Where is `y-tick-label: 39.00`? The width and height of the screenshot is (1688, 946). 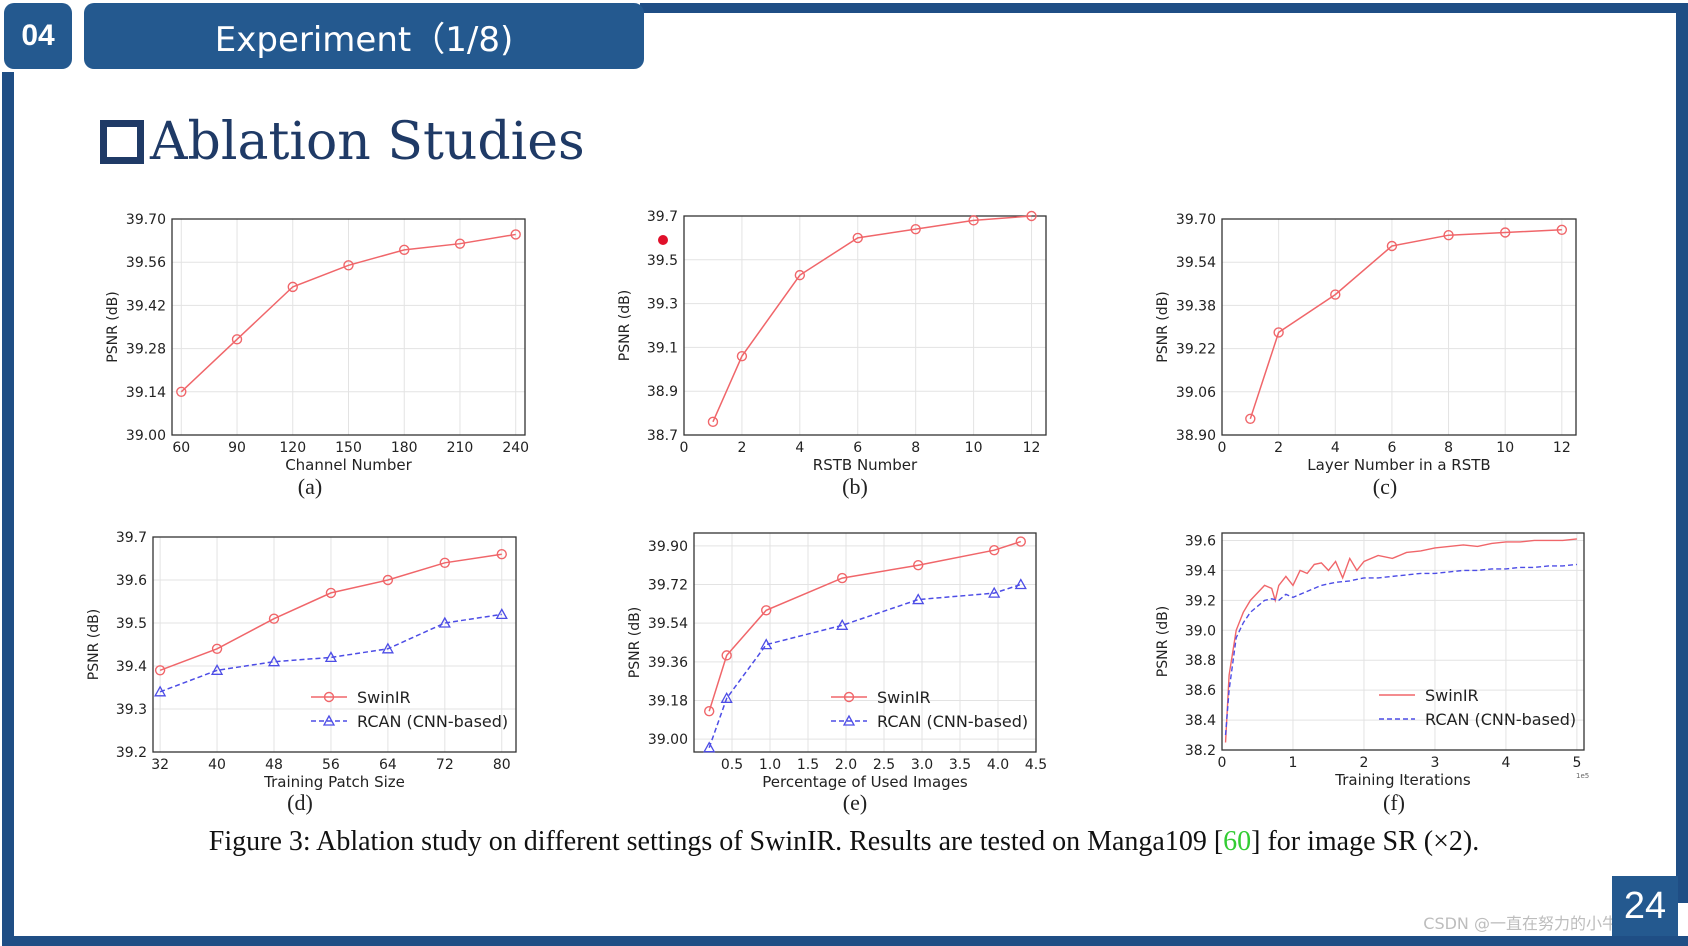
y-tick-label: 39.00 is located at coordinates (668, 740).